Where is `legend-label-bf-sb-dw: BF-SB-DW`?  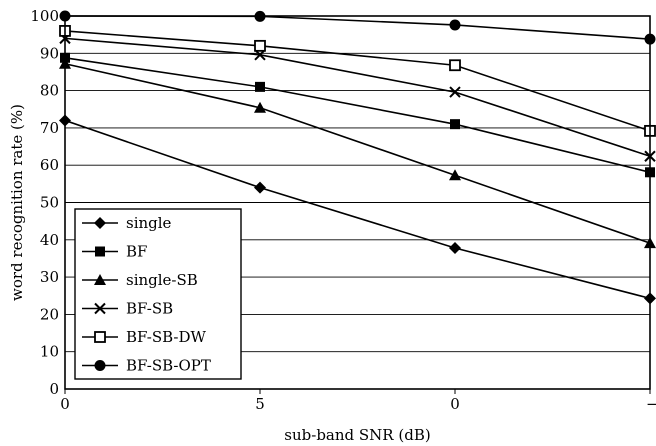 legend-label-bf-sb-dw: BF-SB-DW is located at coordinates (166, 337).